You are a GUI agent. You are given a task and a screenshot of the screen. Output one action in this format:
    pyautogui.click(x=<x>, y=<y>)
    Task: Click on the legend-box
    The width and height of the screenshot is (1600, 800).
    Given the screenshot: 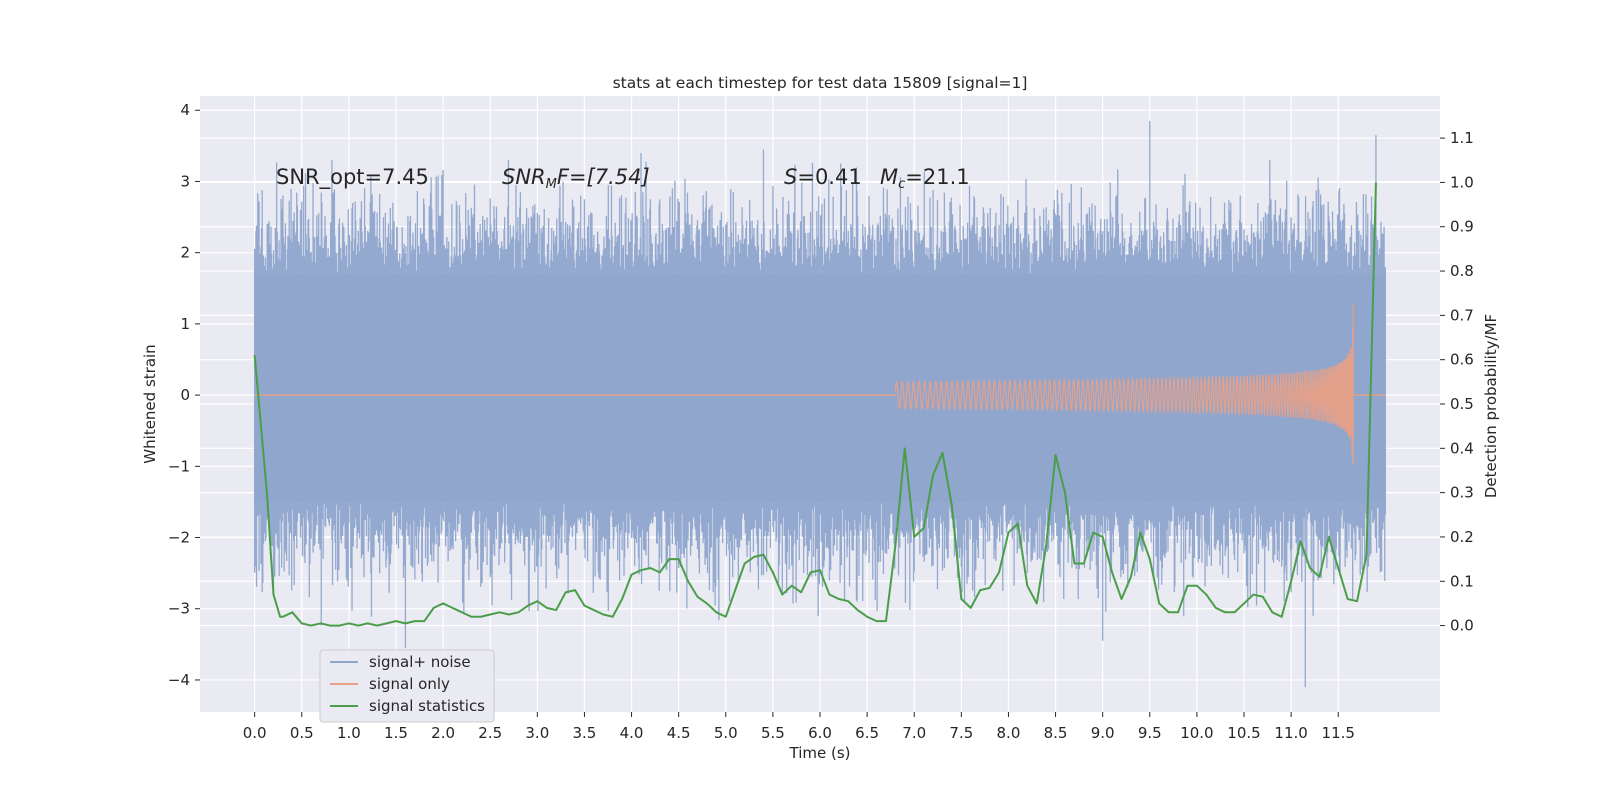 What is the action you would take?
    pyautogui.click(x=407, y=686)
    